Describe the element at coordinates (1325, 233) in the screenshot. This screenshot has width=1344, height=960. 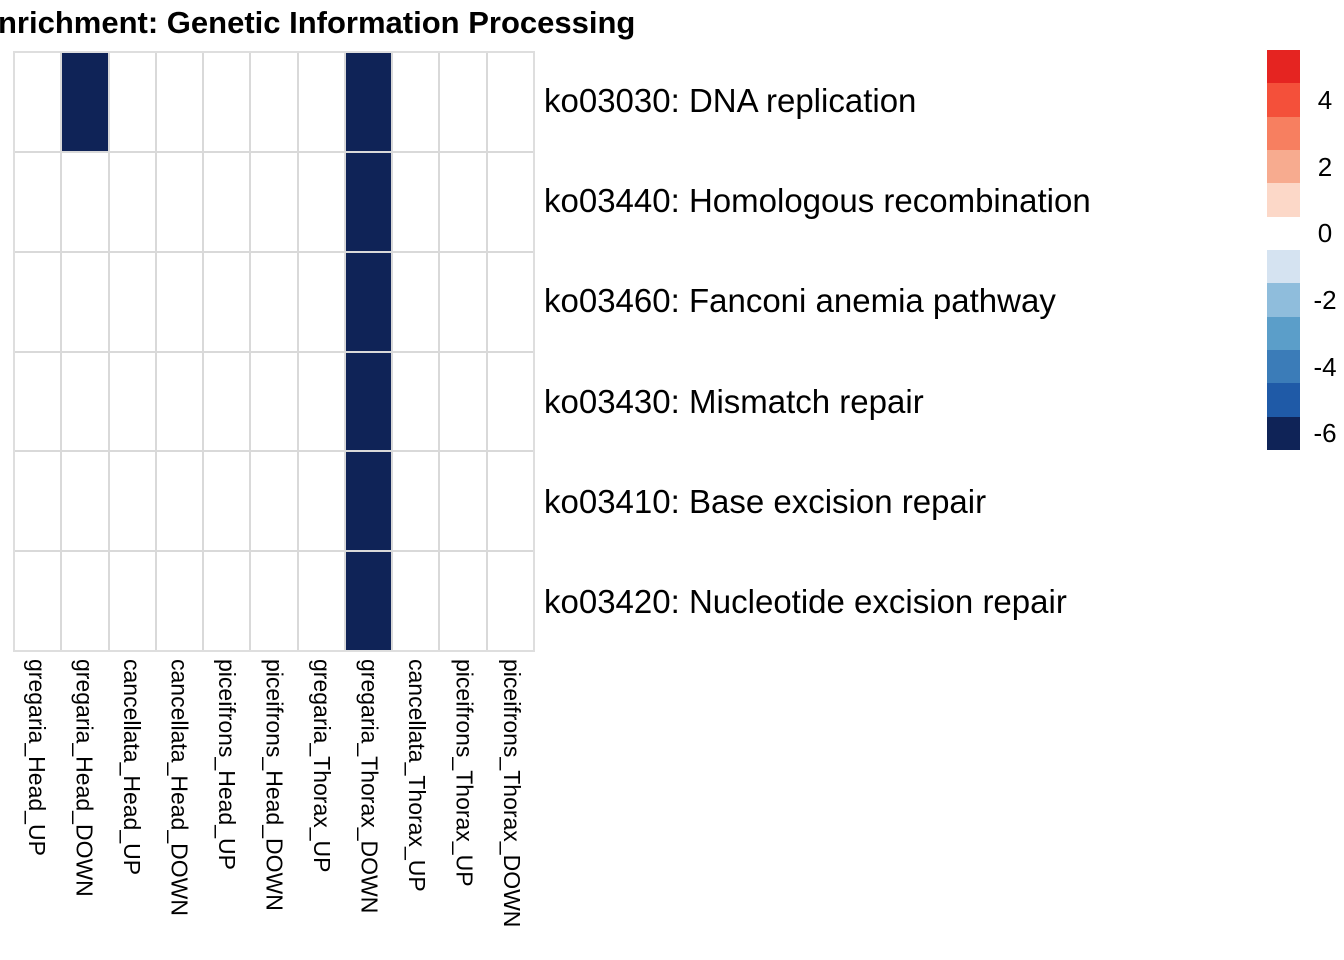
I see `legend-tick-label: 0` at that location.